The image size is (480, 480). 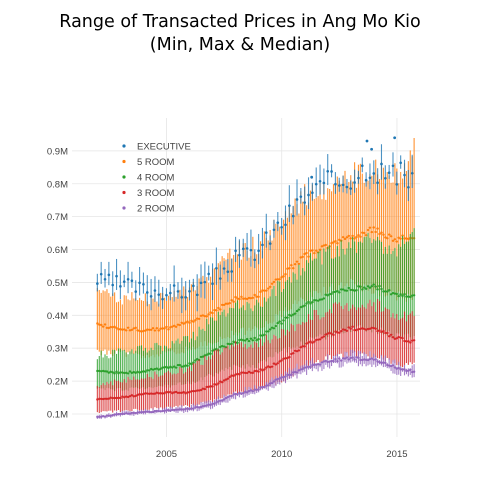 I want to click on chart-subtitle: (Min, Max & Median), so click(x=240, y=45).